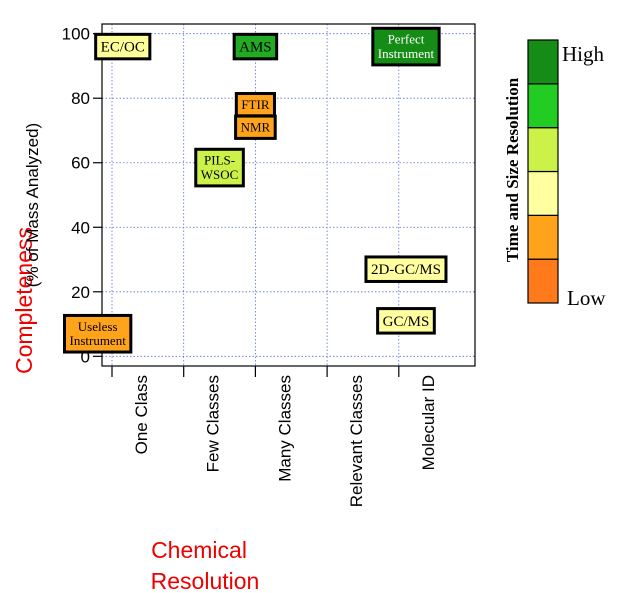 The image size is (621, 593). Describe the element at coordinates (356, 441) in the screenshot. I see `x-tick-label: Relevant Classes` at that location.